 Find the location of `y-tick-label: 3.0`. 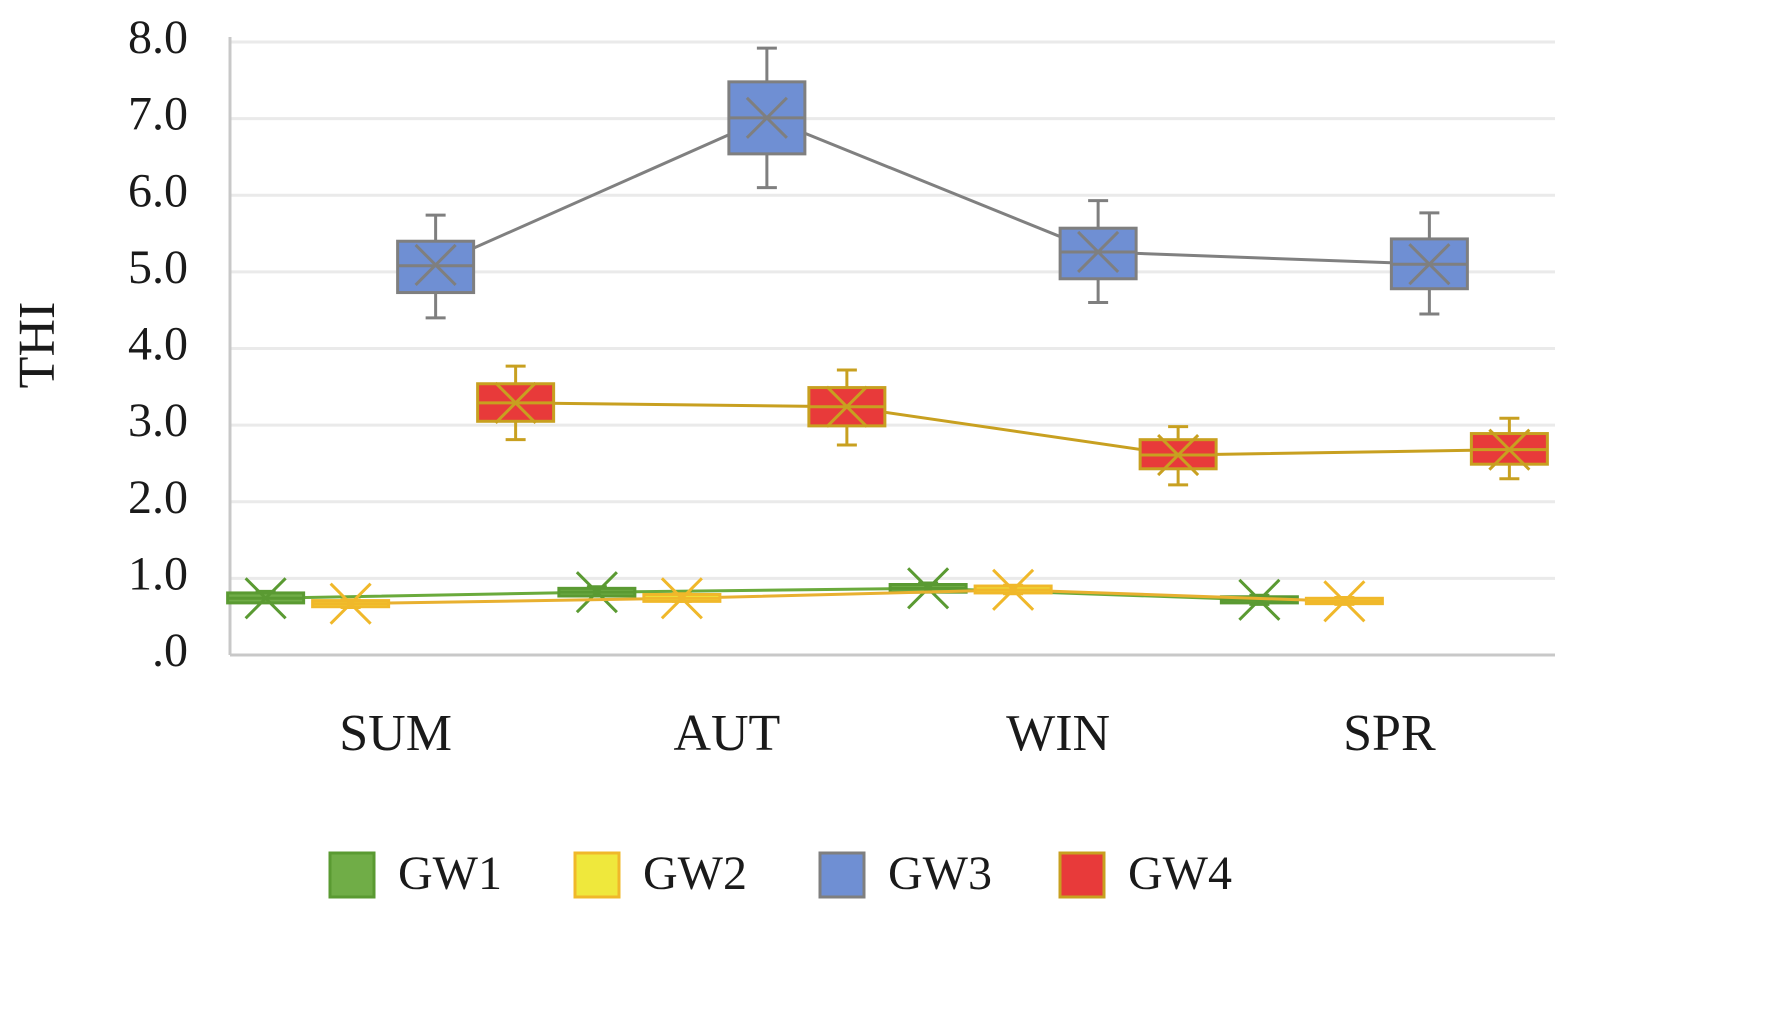

y-tick-label: 3.0 is located at coordinates (158, 420).